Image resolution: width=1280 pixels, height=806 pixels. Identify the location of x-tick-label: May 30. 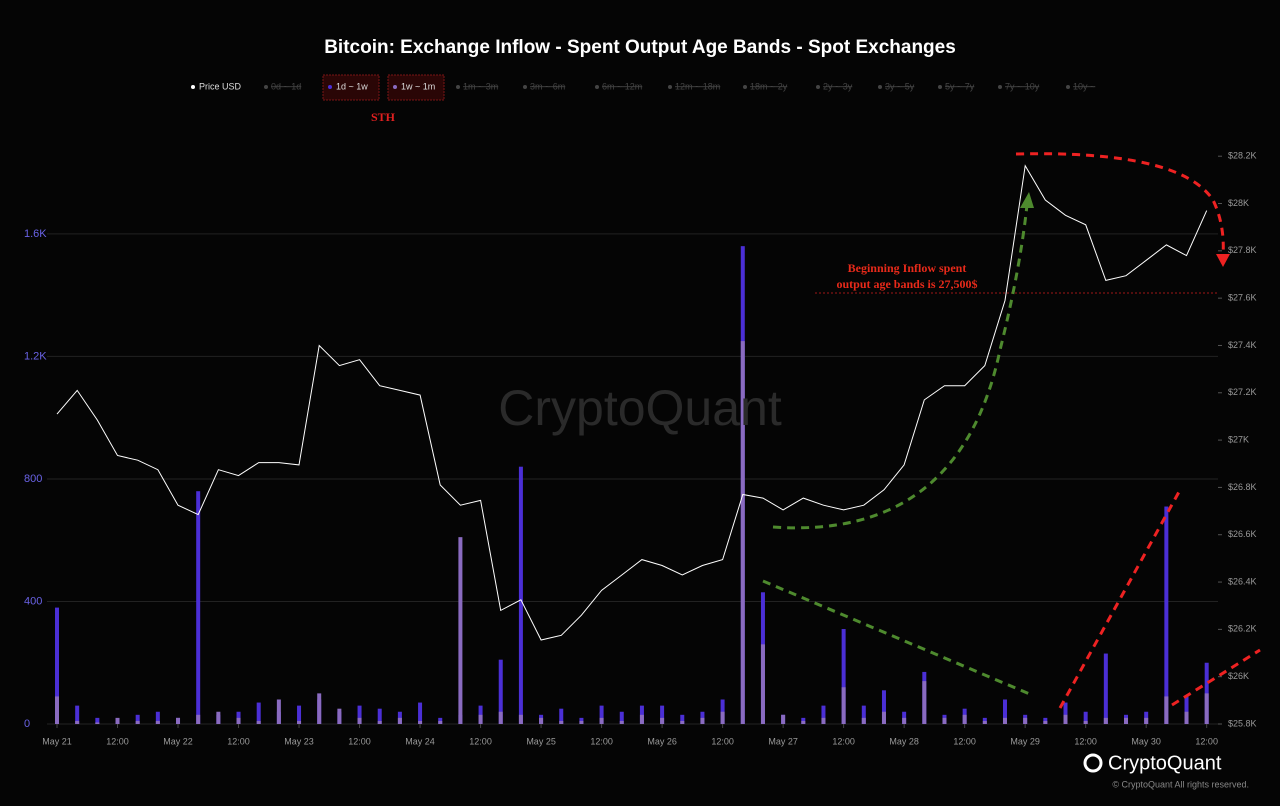
(1146, 741).